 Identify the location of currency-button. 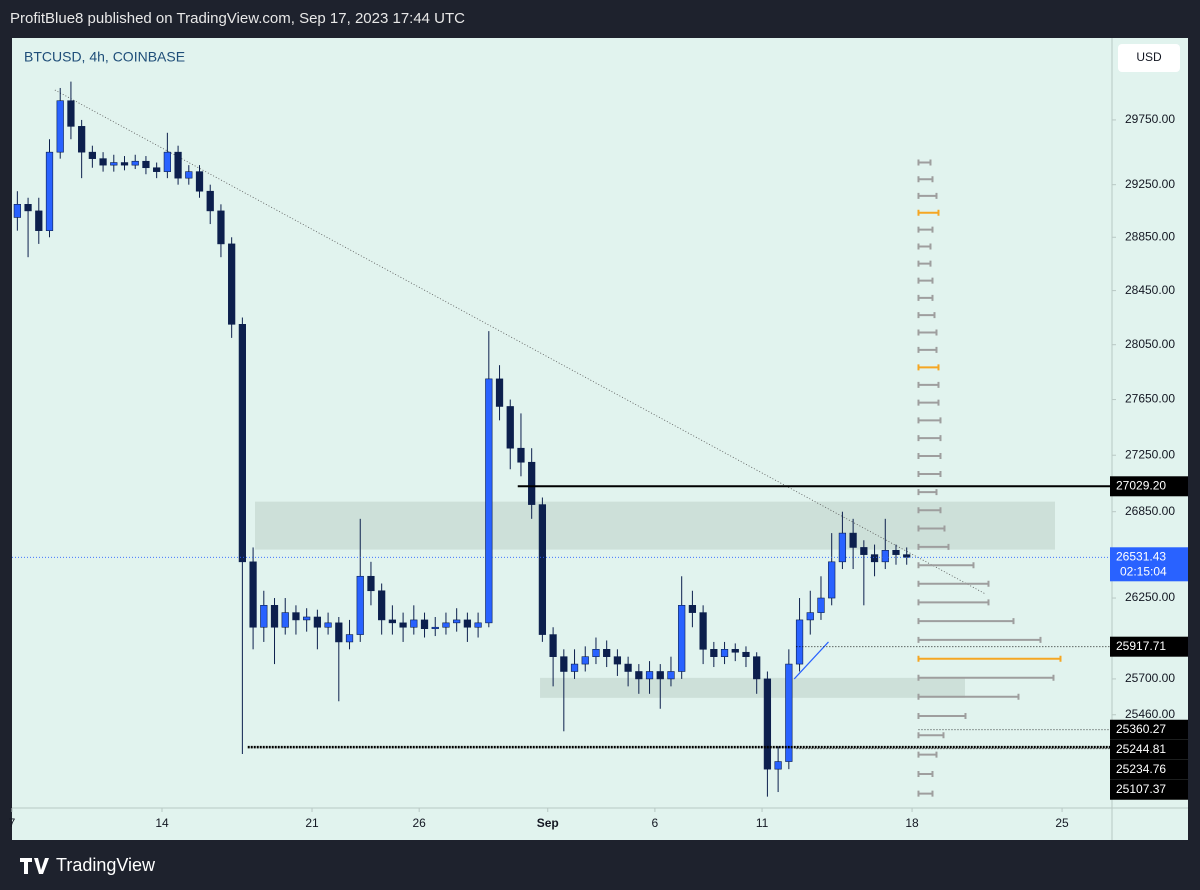
(1149, 58).